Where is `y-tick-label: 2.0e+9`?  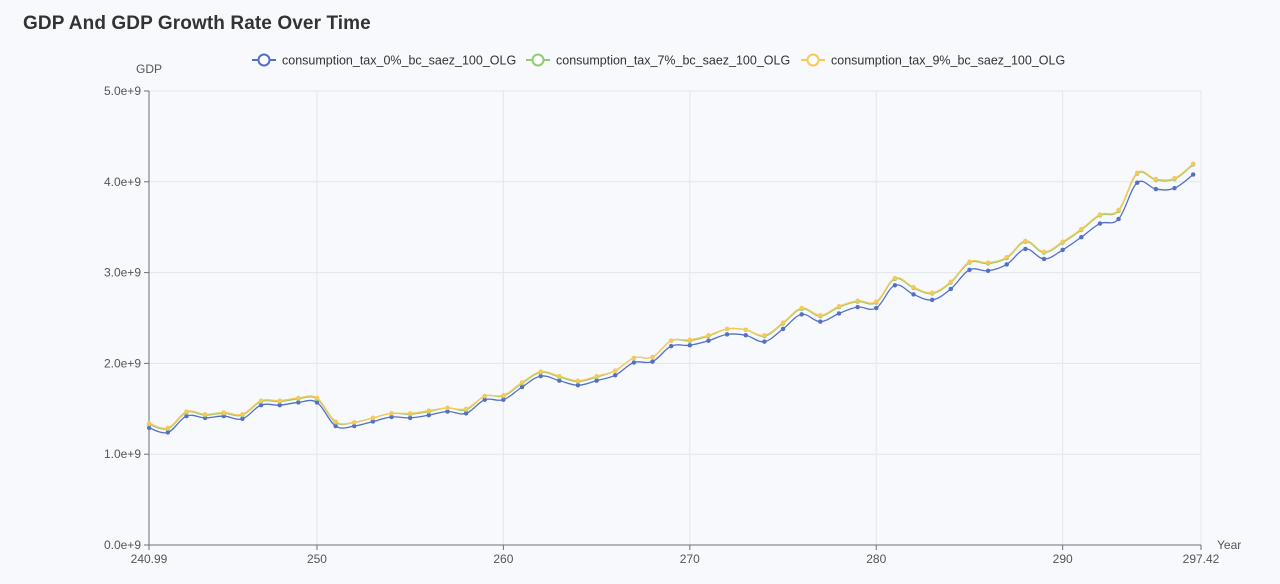 y-tick-label: 2.0e+9 is located at coordinates (122, 363).